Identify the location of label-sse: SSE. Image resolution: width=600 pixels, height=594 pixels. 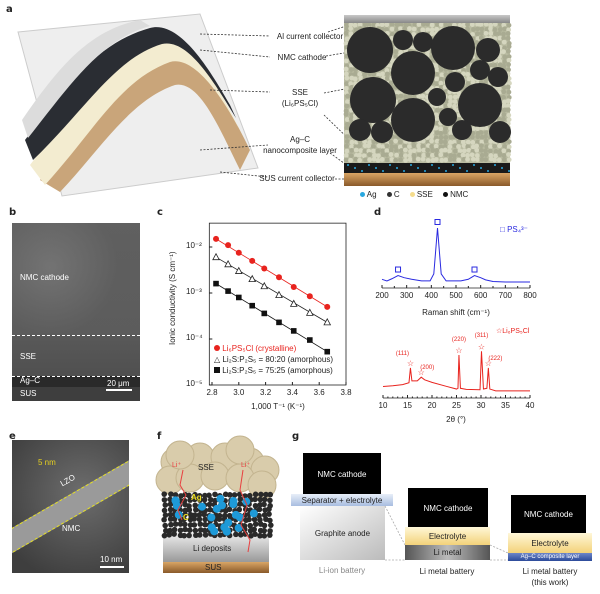
(206, 467).